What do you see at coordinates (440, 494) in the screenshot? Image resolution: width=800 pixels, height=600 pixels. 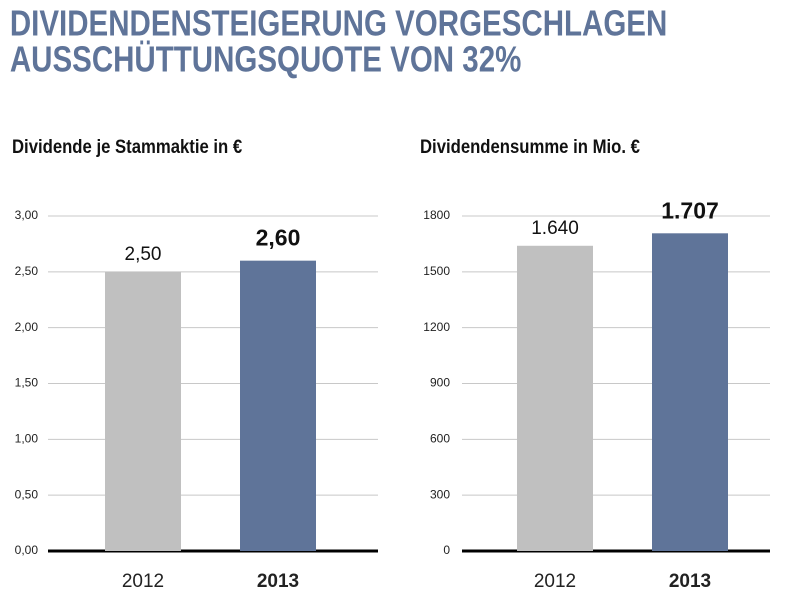 I see `y-tick-label: 300` at bounding box center [440, 494].